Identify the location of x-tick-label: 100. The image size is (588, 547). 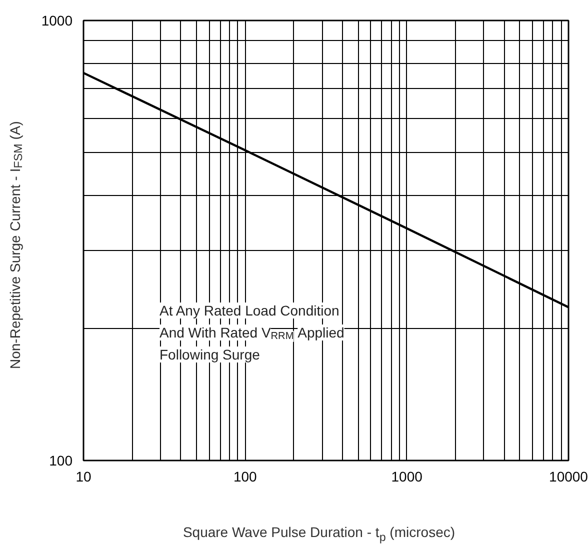
(245, 476).